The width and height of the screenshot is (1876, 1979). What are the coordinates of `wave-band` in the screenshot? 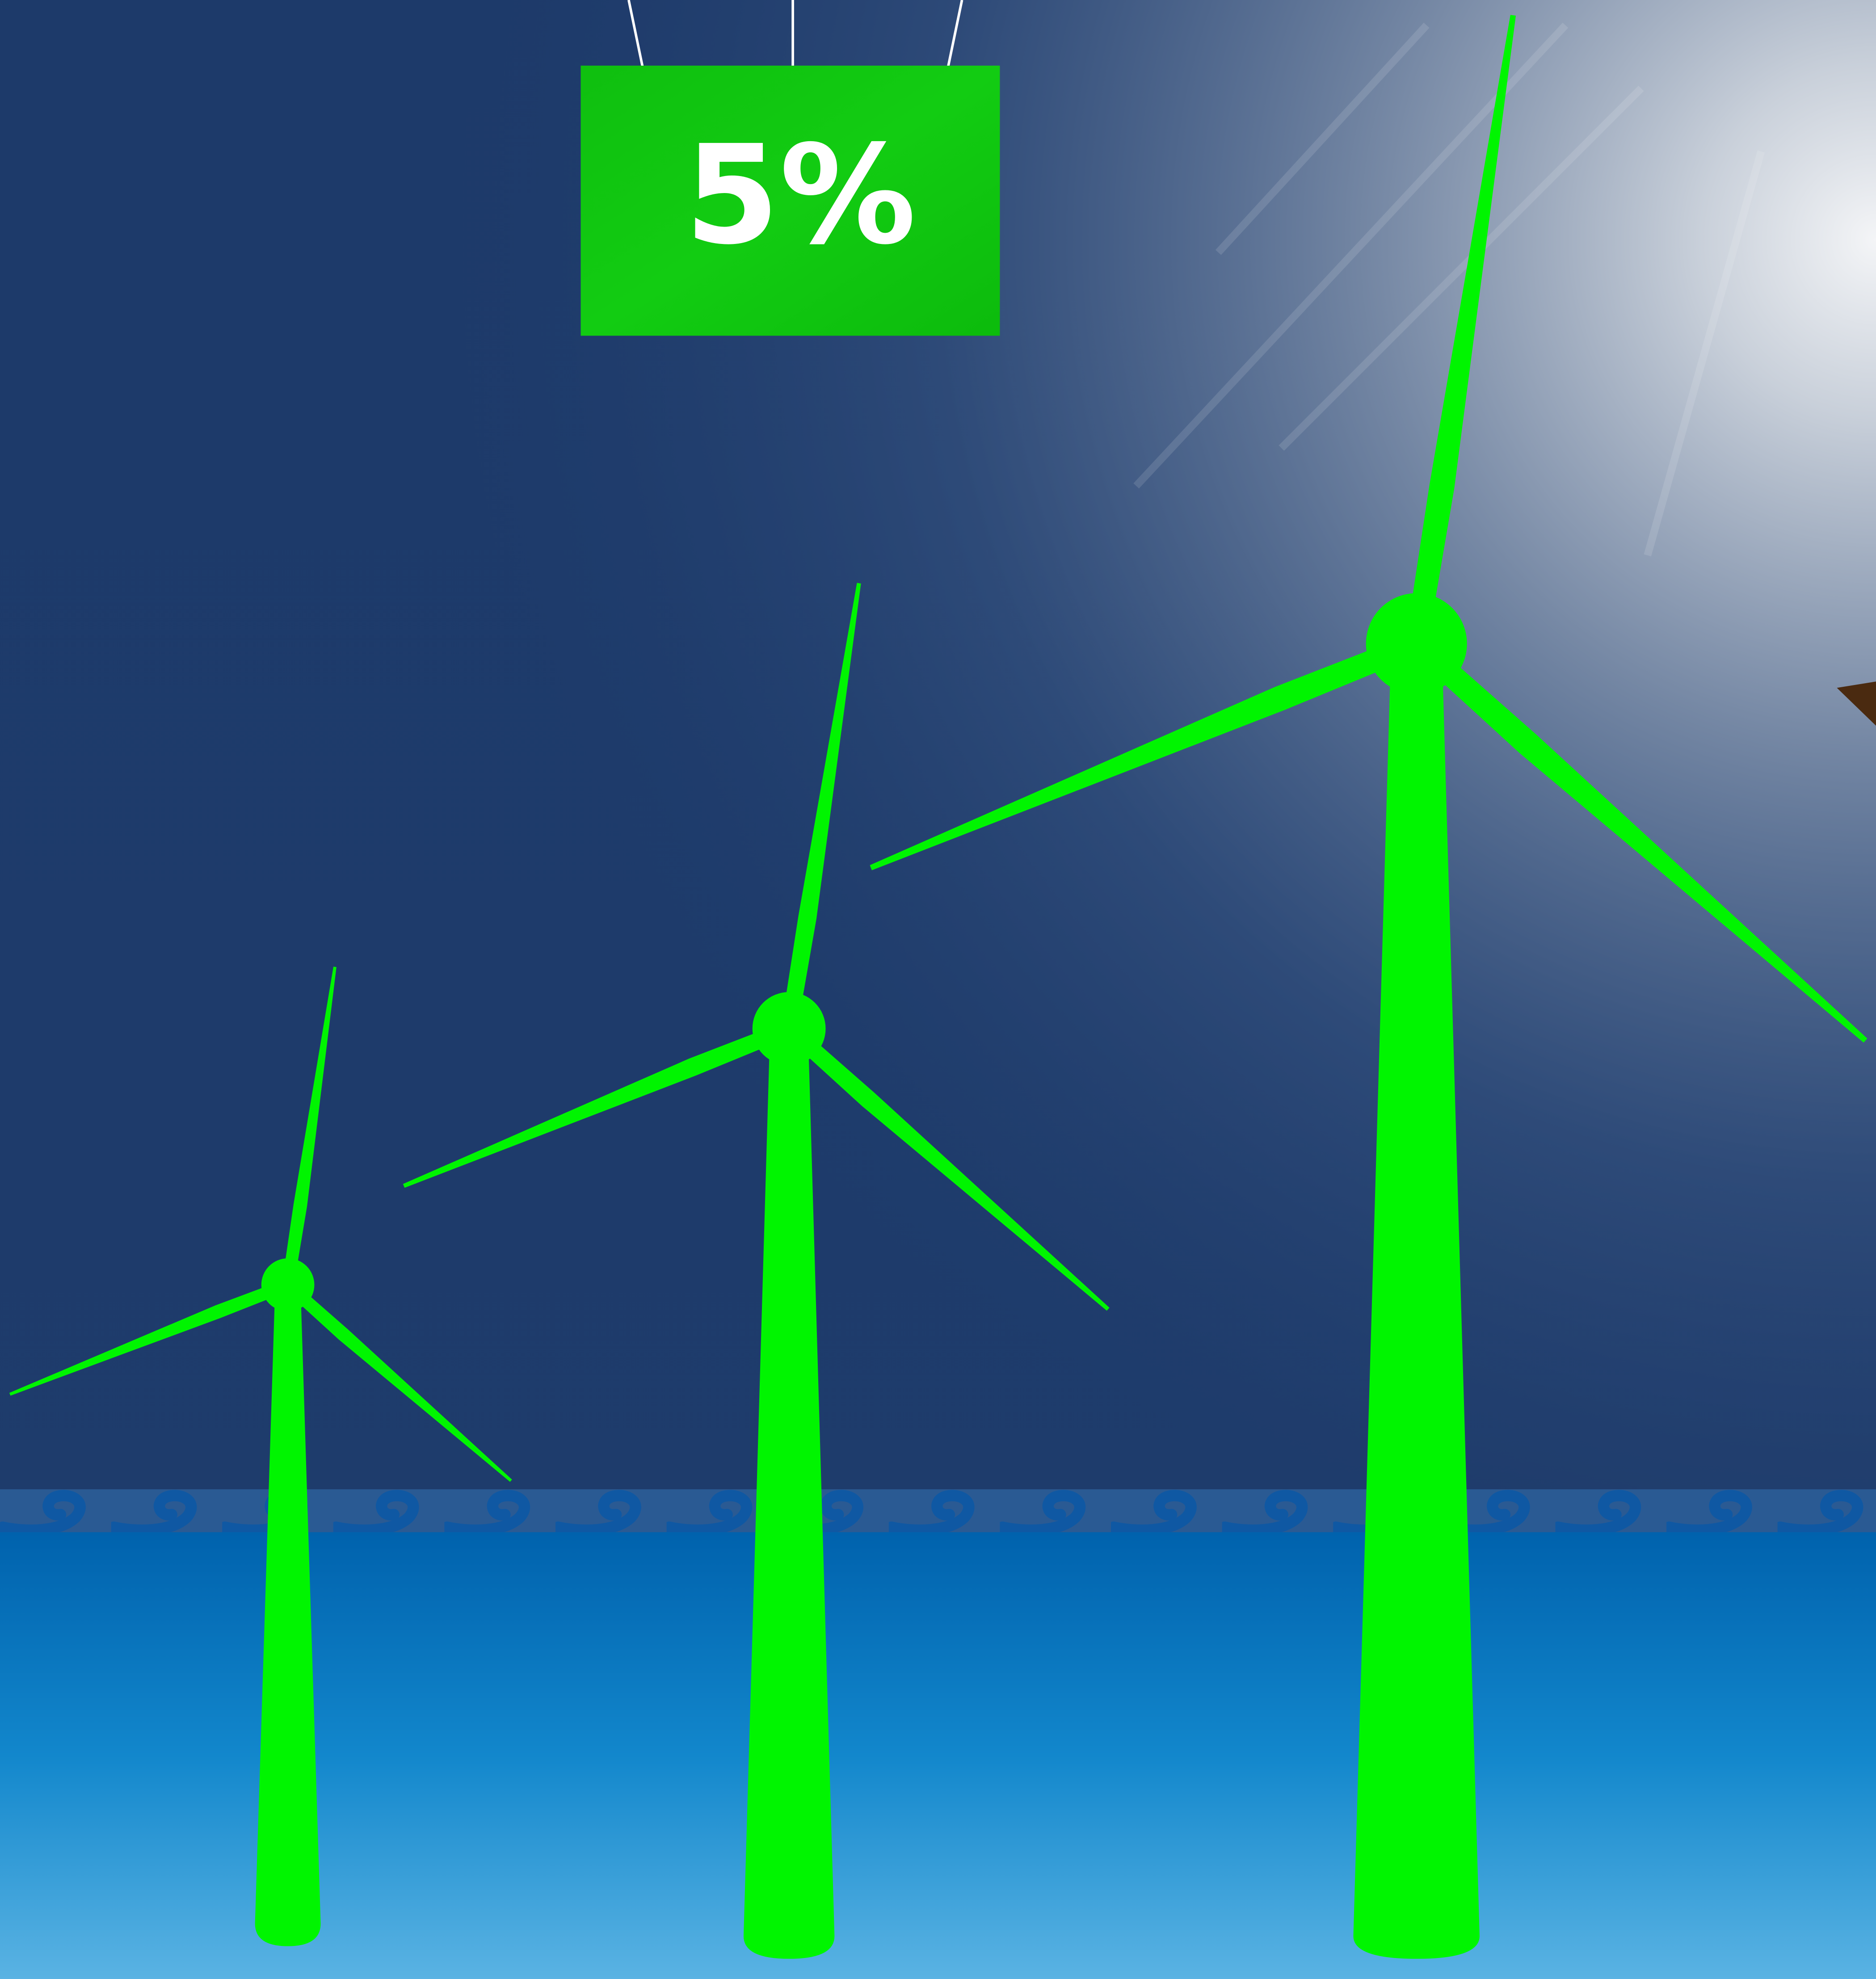 It's located at (938, 1514).